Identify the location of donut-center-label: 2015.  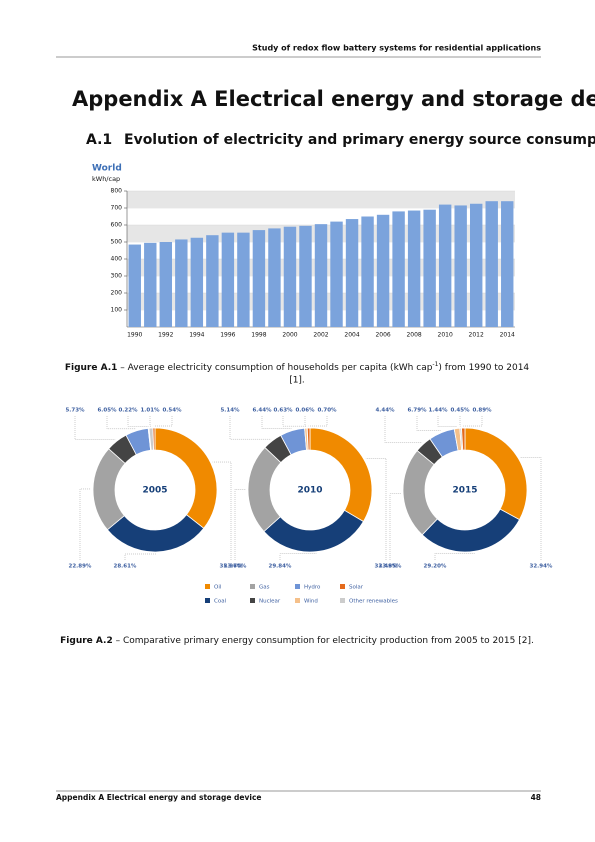
(464, 491).